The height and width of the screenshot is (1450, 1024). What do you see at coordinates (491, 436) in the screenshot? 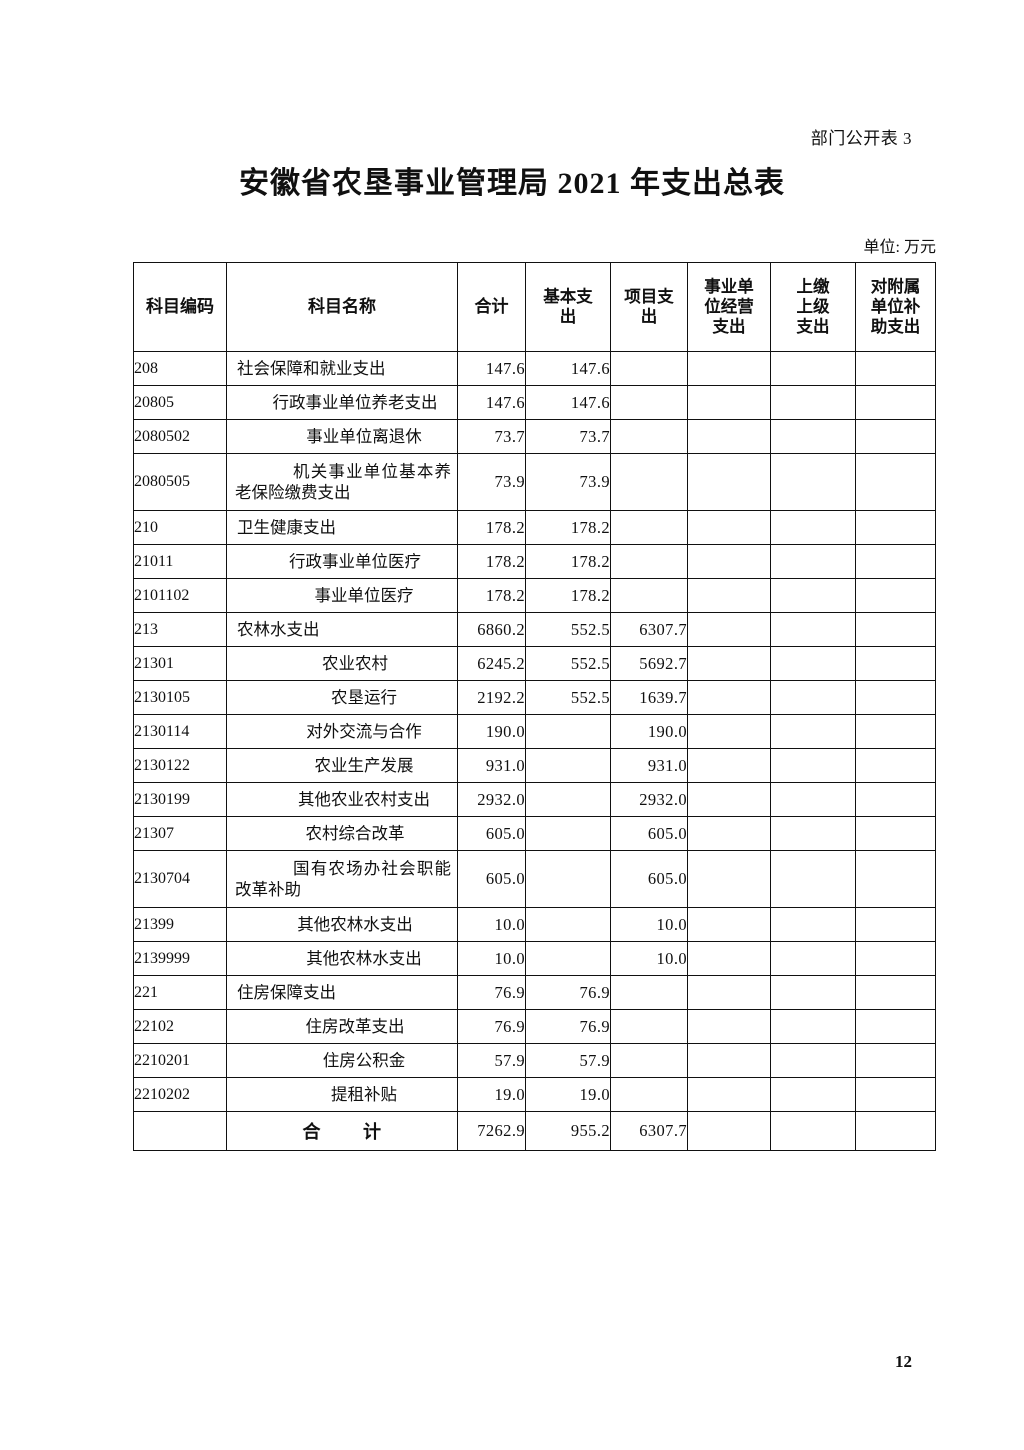
I see `cell-total: 73.7` at bounding box center [491, 436].